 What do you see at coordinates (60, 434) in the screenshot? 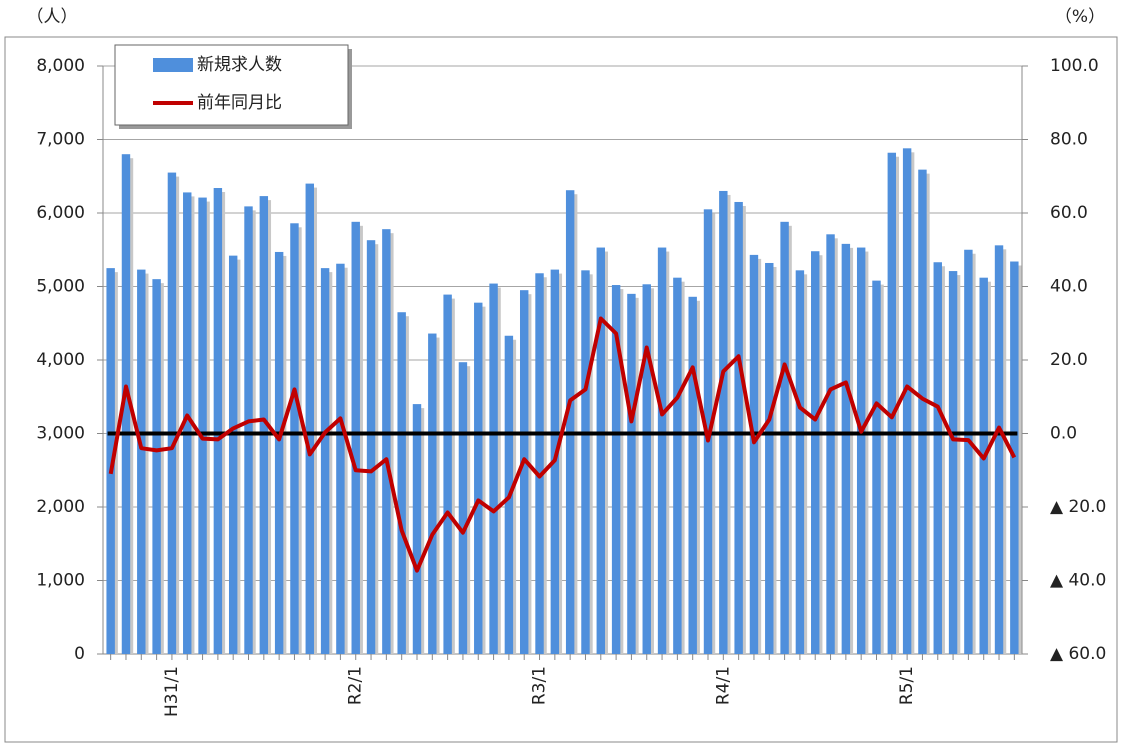
I see `y-tick-label: 3,000` at bounding box center [60, 434].